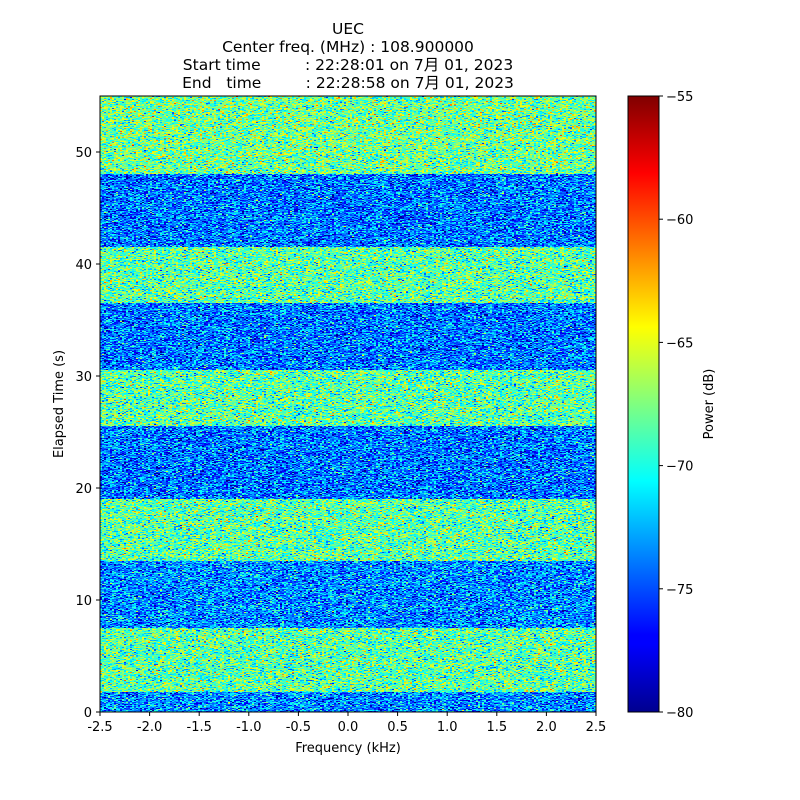  What do you see at coordinates (83, 265) in the screenshot?
I see `y-tick-label: 40` at bounding box center [83, 265].